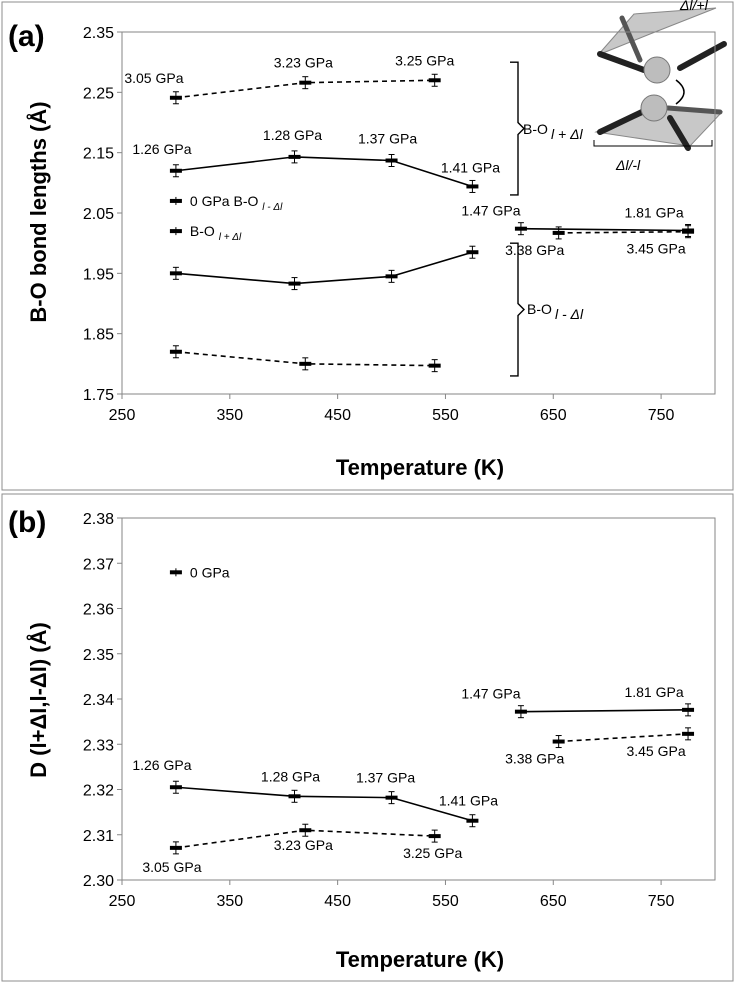 This screenshot has width=735, height=983. I want to click on panel-b-y-tick-label: 2.36, so click(98, 610).